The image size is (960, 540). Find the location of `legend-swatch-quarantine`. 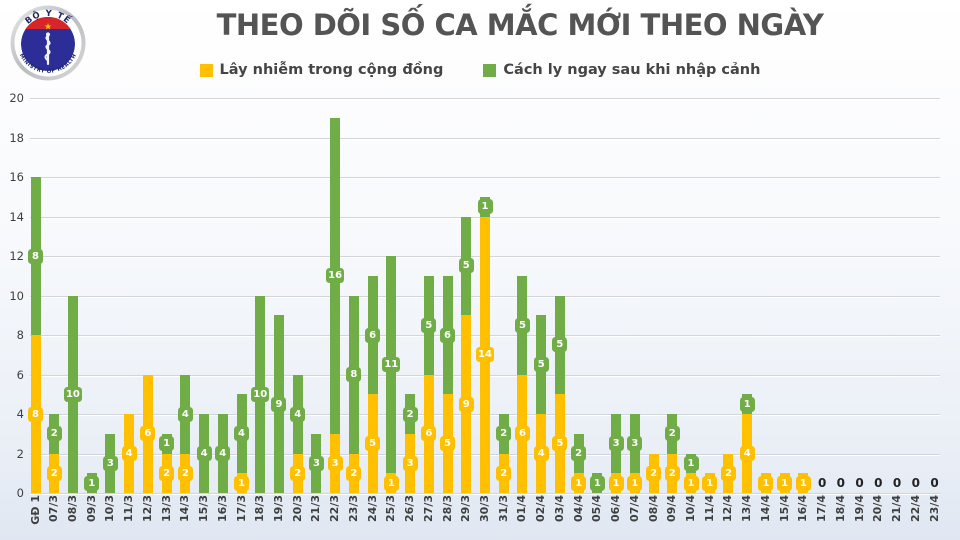

legend-swatch-quarantine is located at coordinates (490, 70).